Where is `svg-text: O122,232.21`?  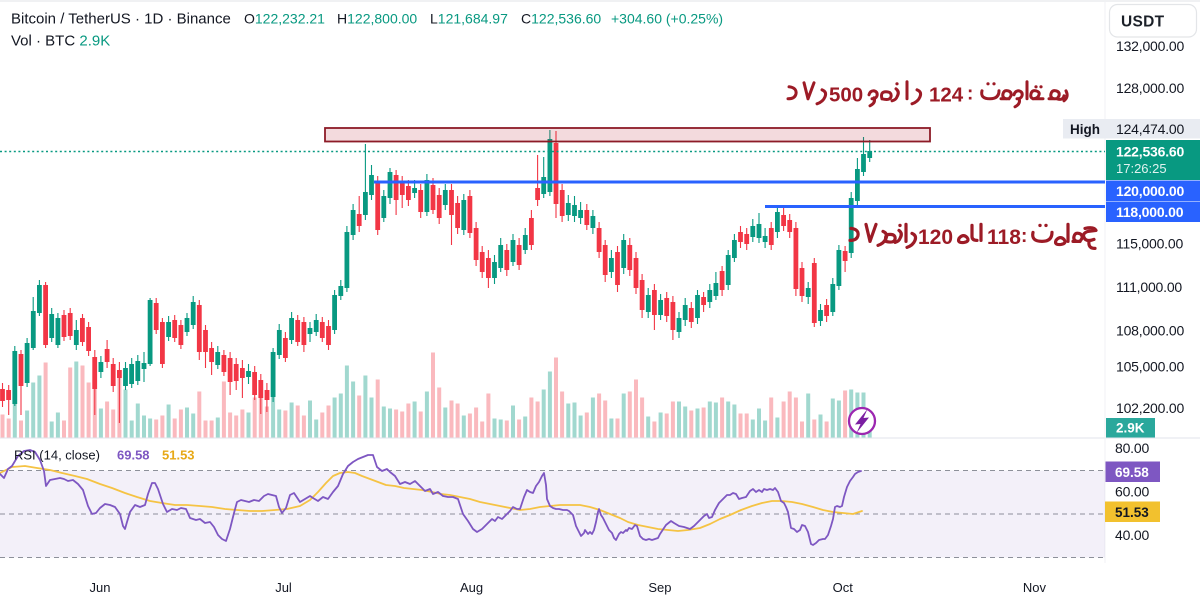
svg-text: O122,232.21 is located at coordinates (284, 19).